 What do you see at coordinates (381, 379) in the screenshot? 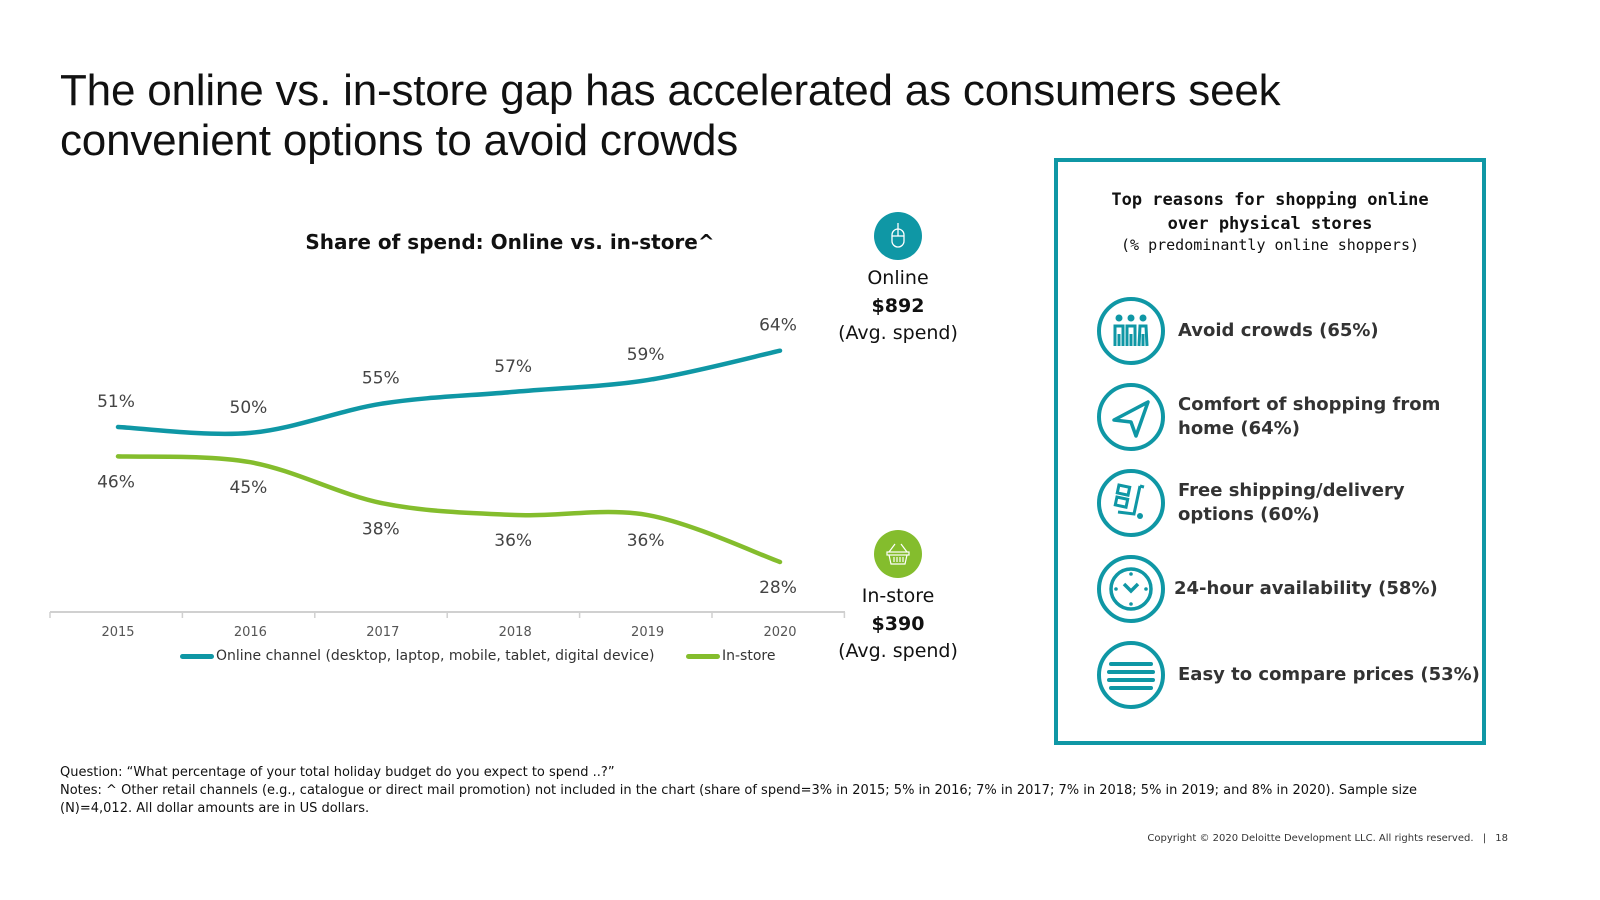
I see `online-data-label: 55%` at bounding box center [381, 379].